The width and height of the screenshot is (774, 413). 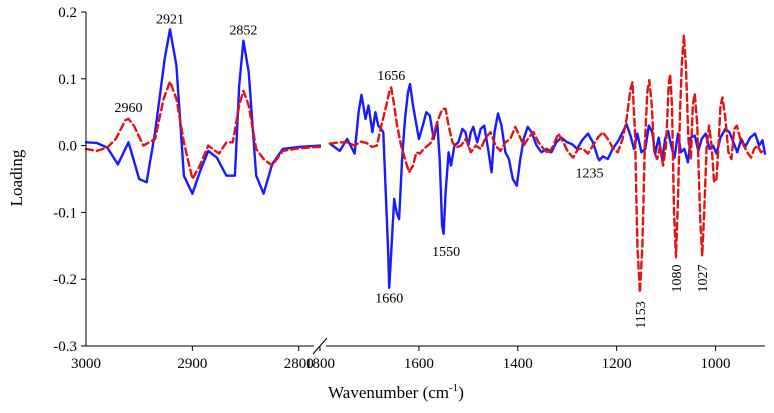 What do you see at coordinates (320, 364) in the screenshot?
I see `x-tick-label: 1800` at bounding box center [320, 364].